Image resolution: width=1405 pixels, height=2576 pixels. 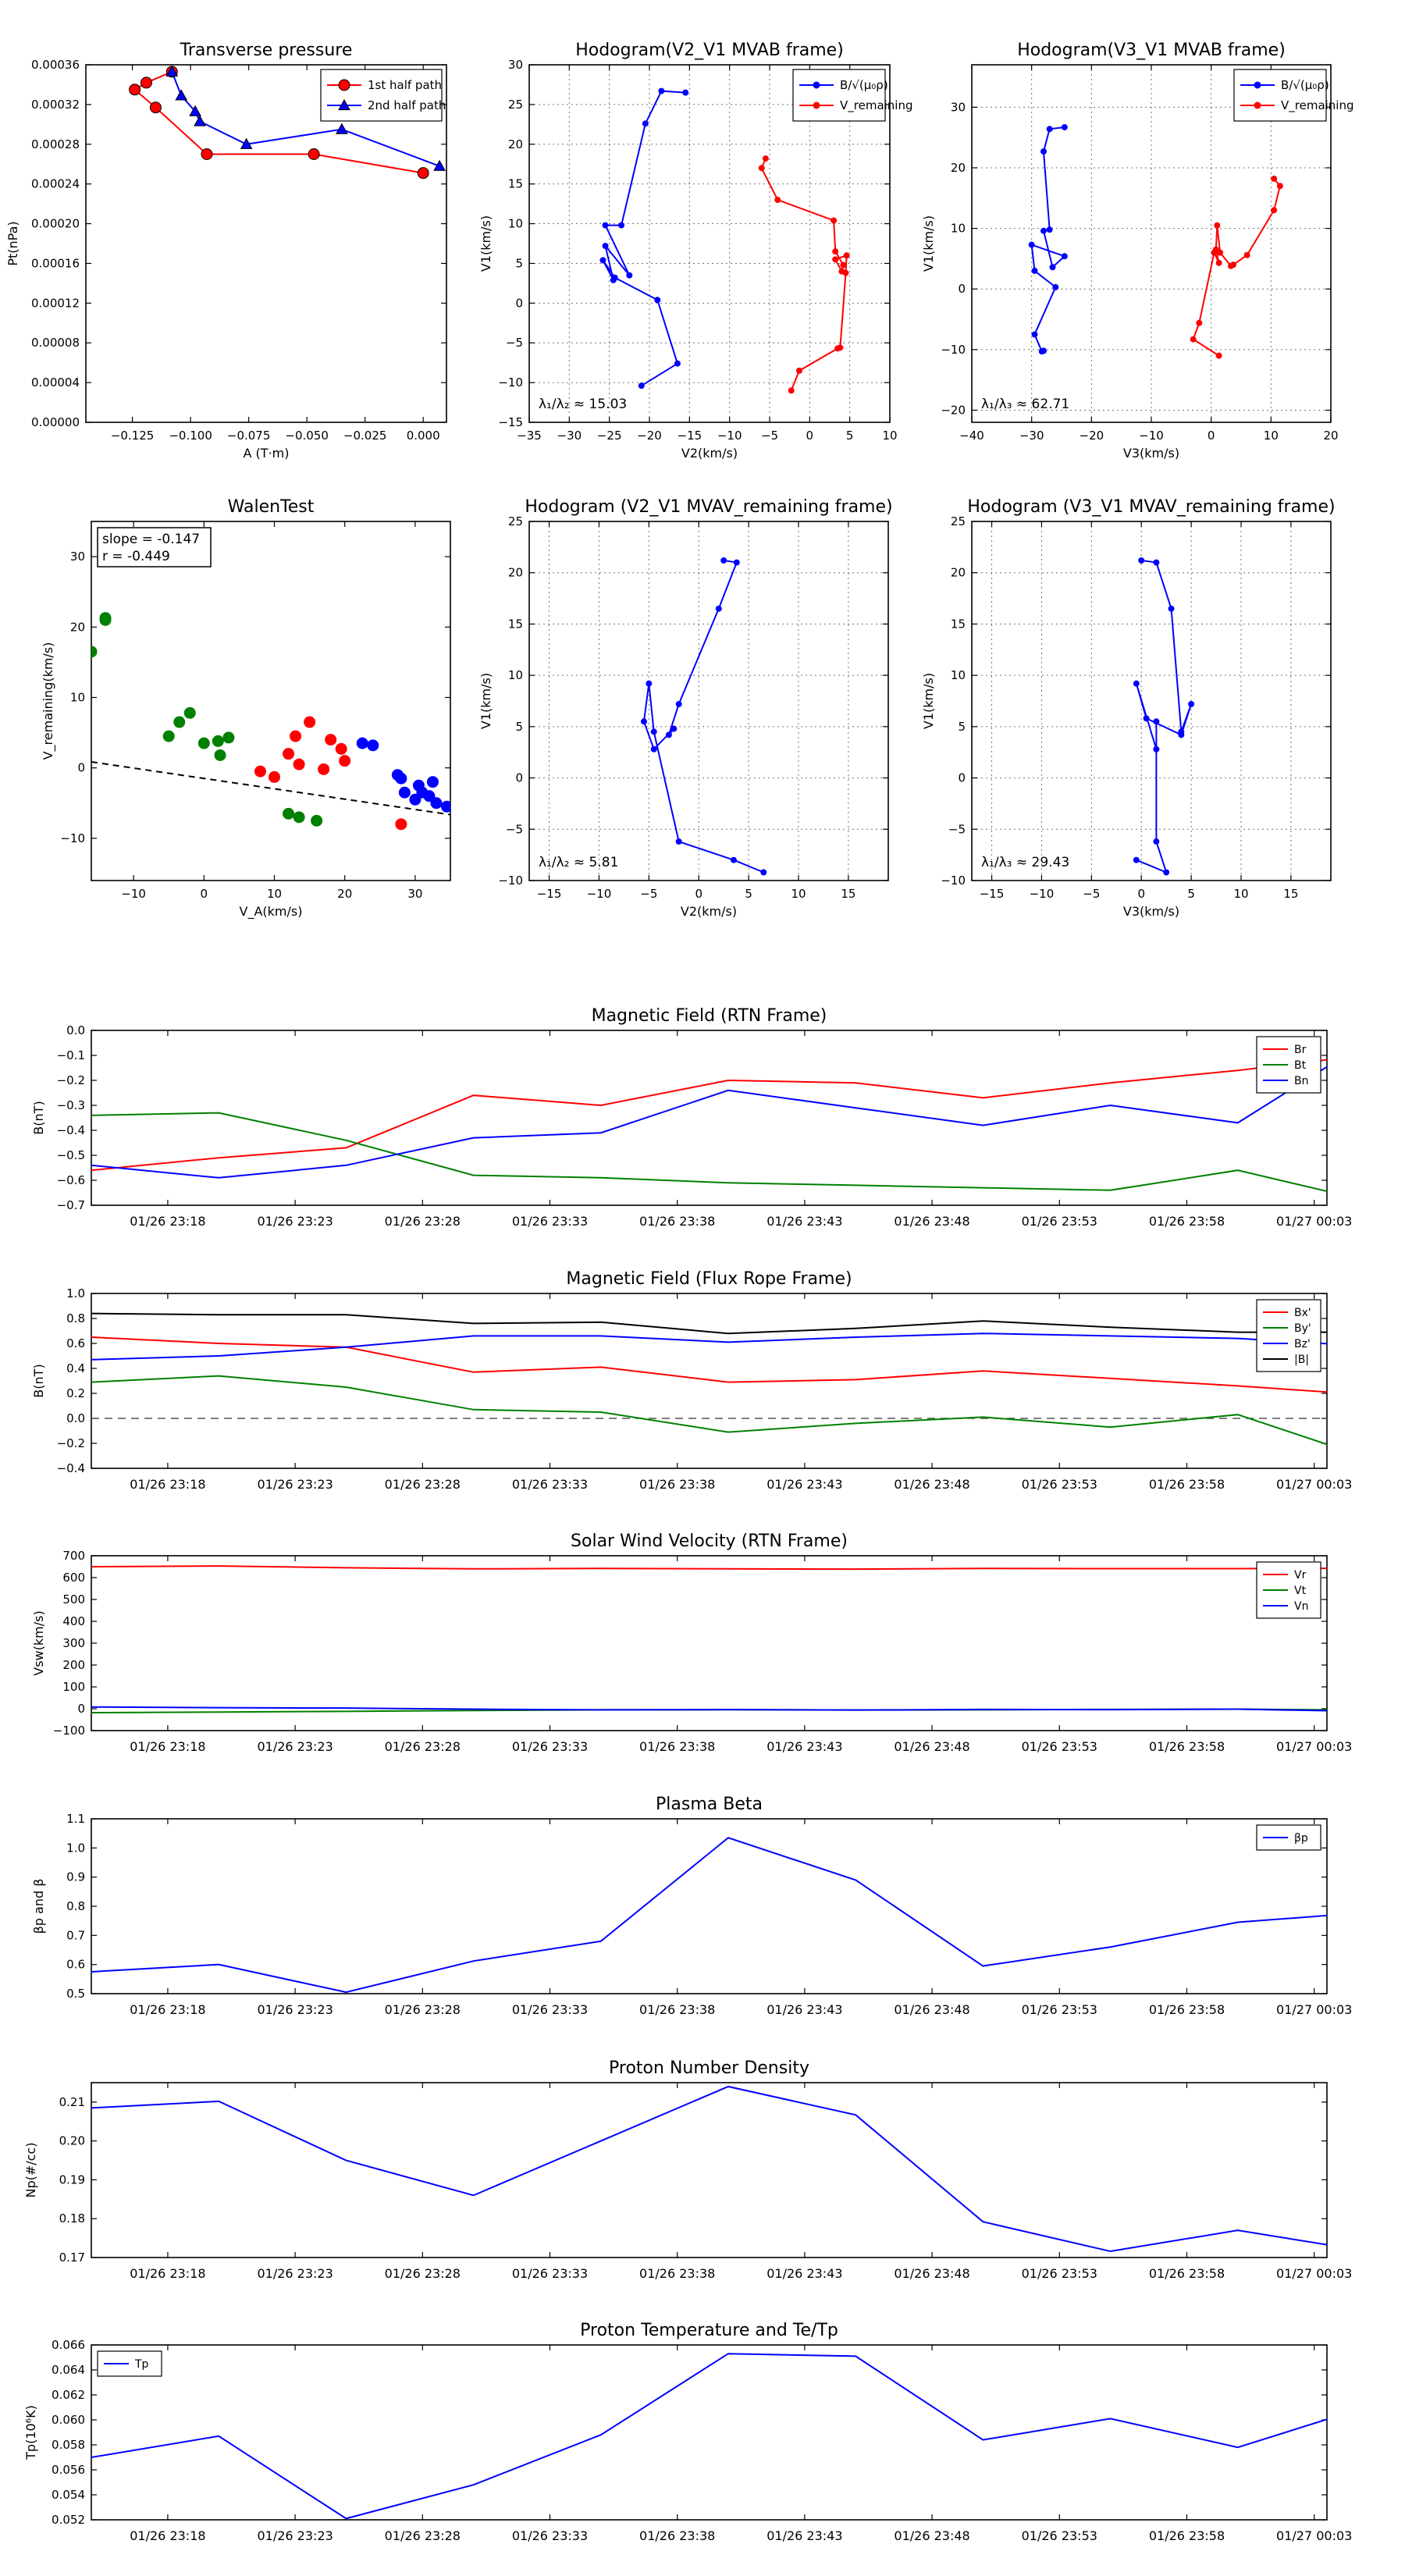 What do you see at coordinates (72, 2141) in the screenshot?
I see `y-tick-label: 0.20` at bounding box center [72, 2141].